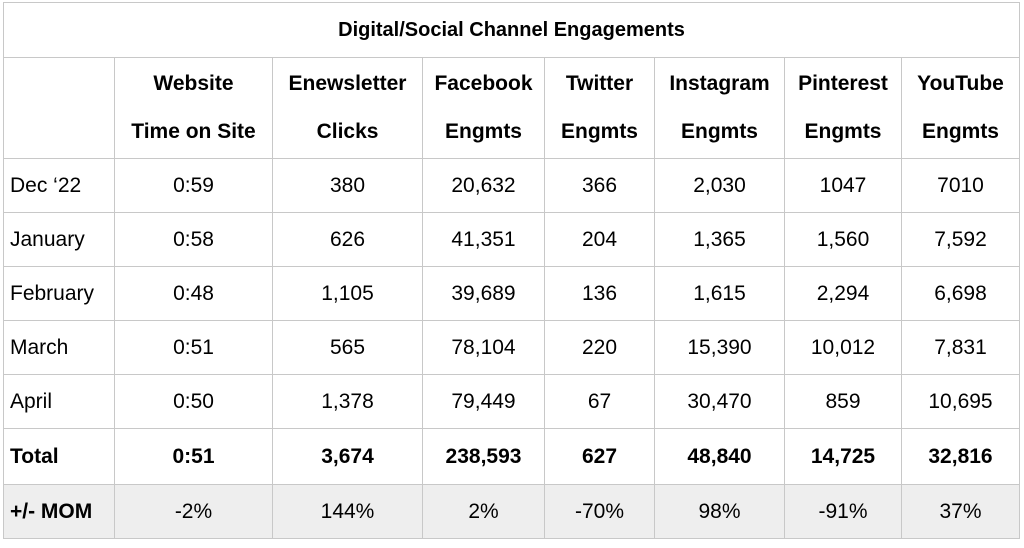  What do you see at coordinates (347, 347) in the screenshot?
I see `table-cell: 565` at bounding box center [347, 347].